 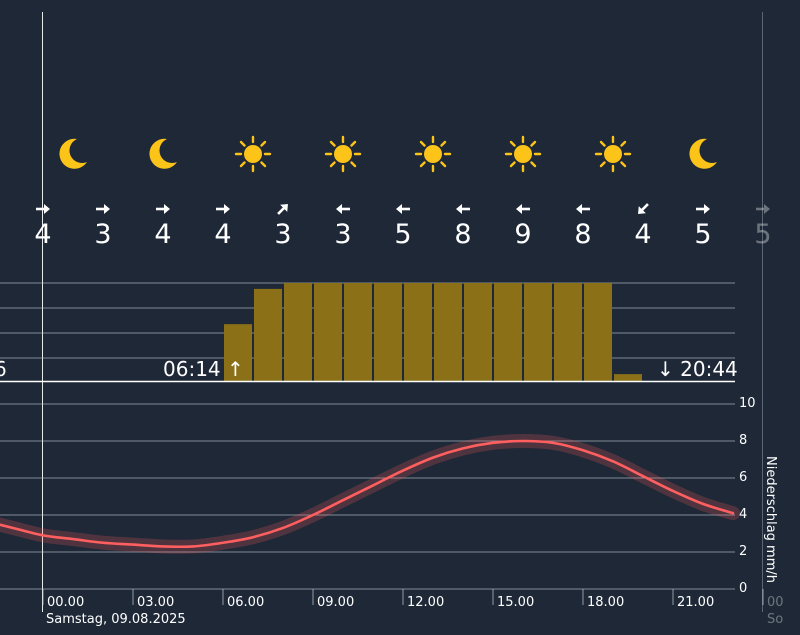 I want to click on sunrise-arrow-icon: ↑, so click(x=235, y=369).